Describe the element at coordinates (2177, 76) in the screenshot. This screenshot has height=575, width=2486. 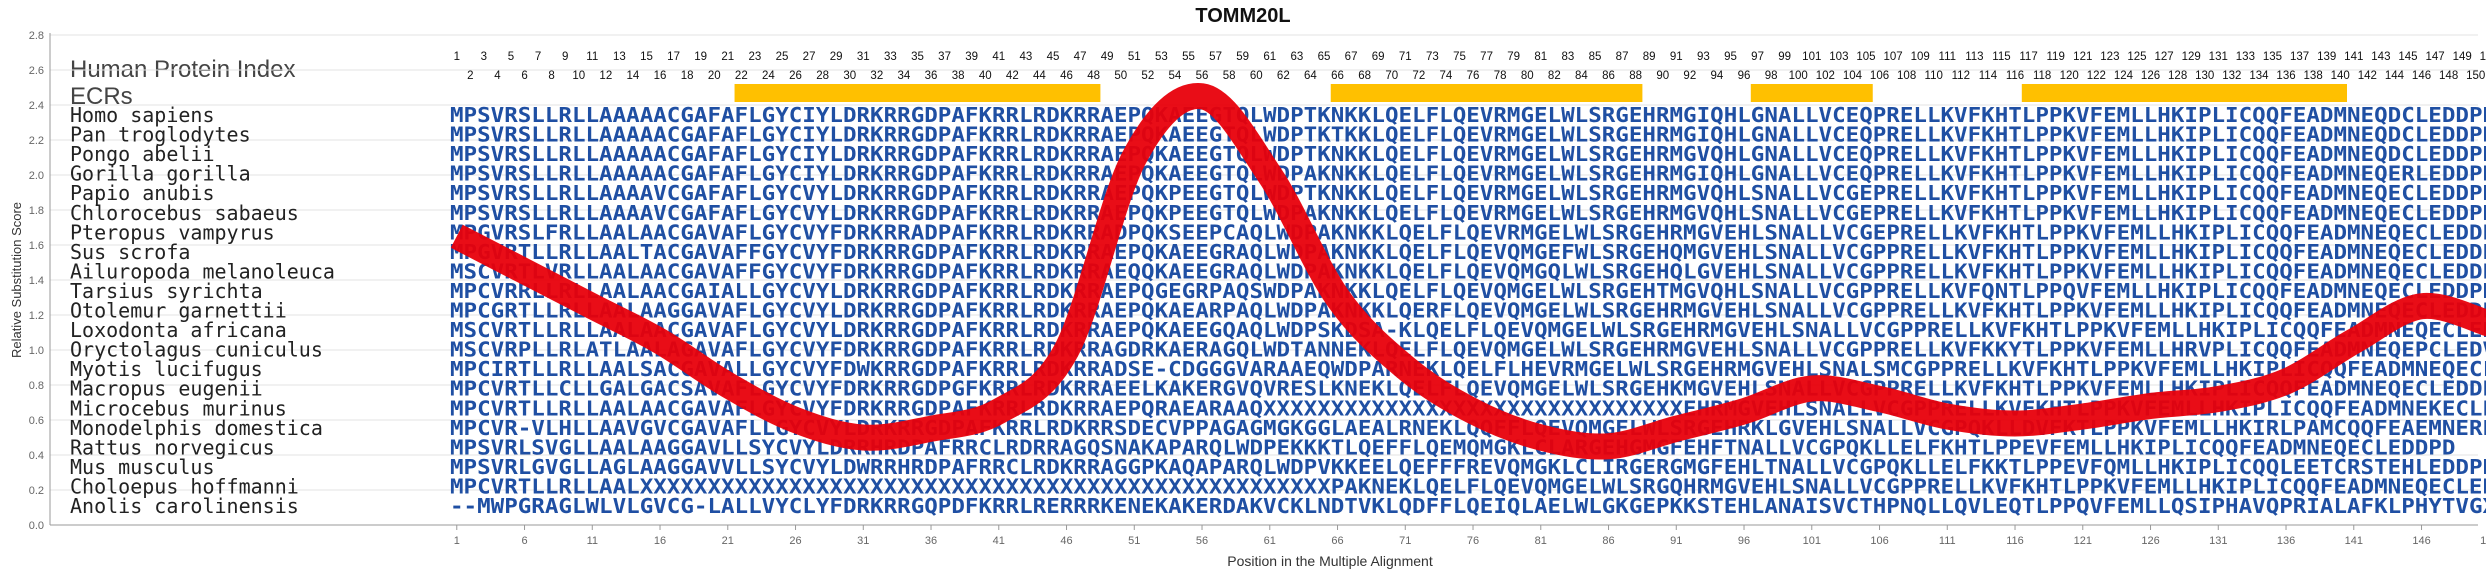
I see `protein-index-number: 128` at that location.